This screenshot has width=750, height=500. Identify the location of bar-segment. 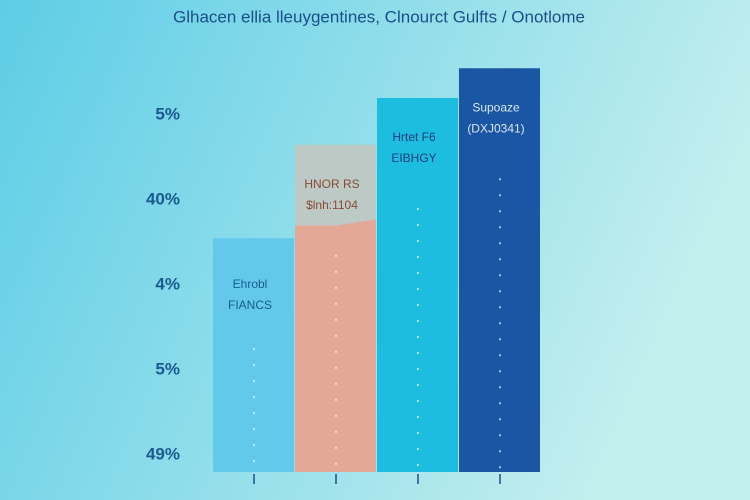
(335, 185).